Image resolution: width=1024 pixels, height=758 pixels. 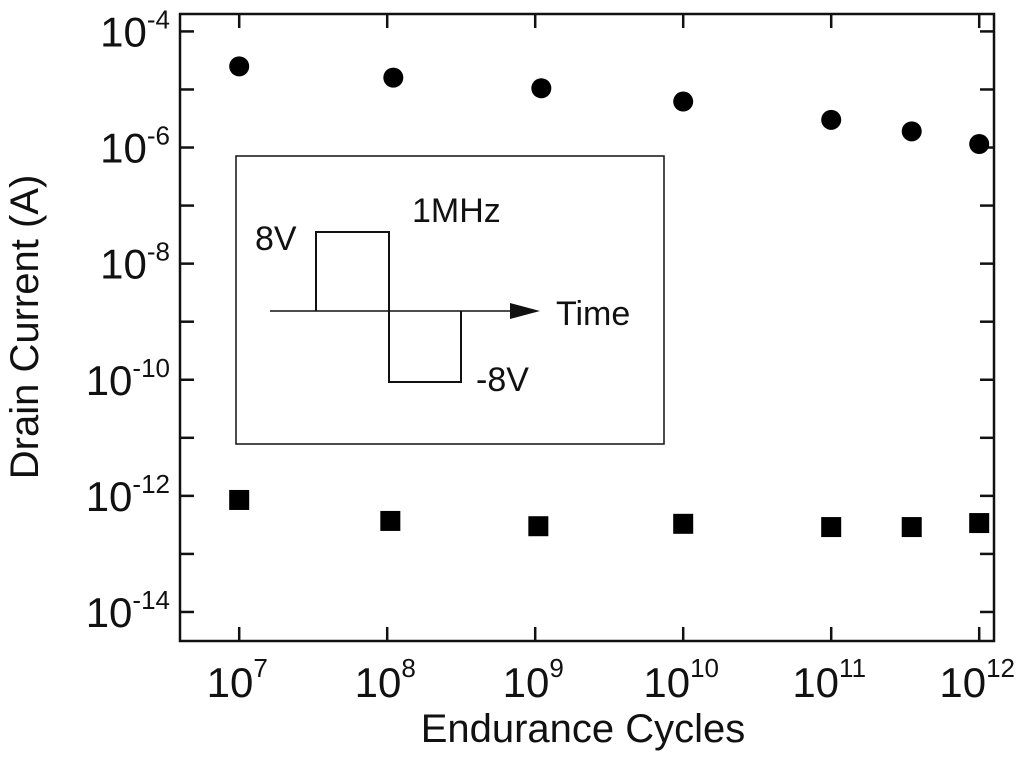 What do you see at coordinates (135, 262) in the screenshot?
I see `y-tick-label: 10⁻⁸` at bounding box center [135, 262].